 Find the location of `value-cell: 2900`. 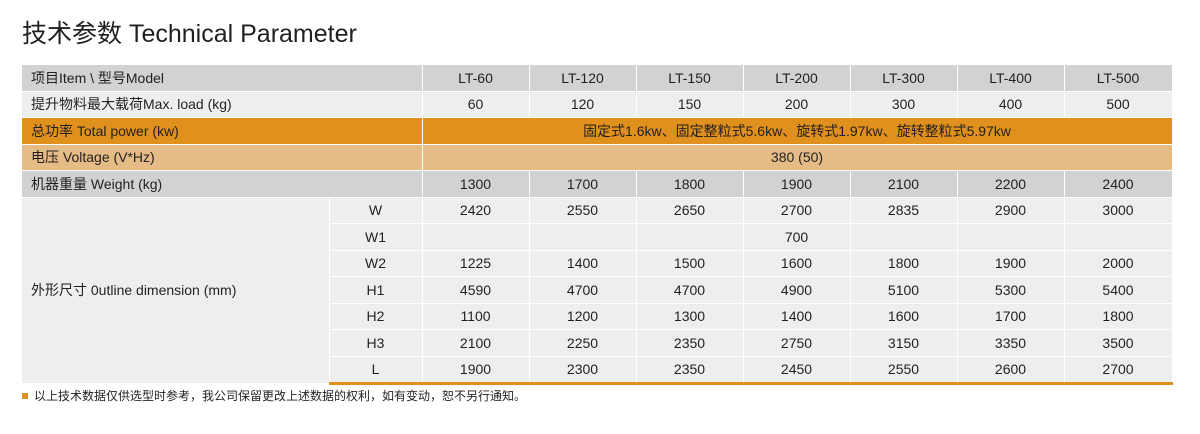

value-cell: 2900 is located at coordinates (1011, 210).